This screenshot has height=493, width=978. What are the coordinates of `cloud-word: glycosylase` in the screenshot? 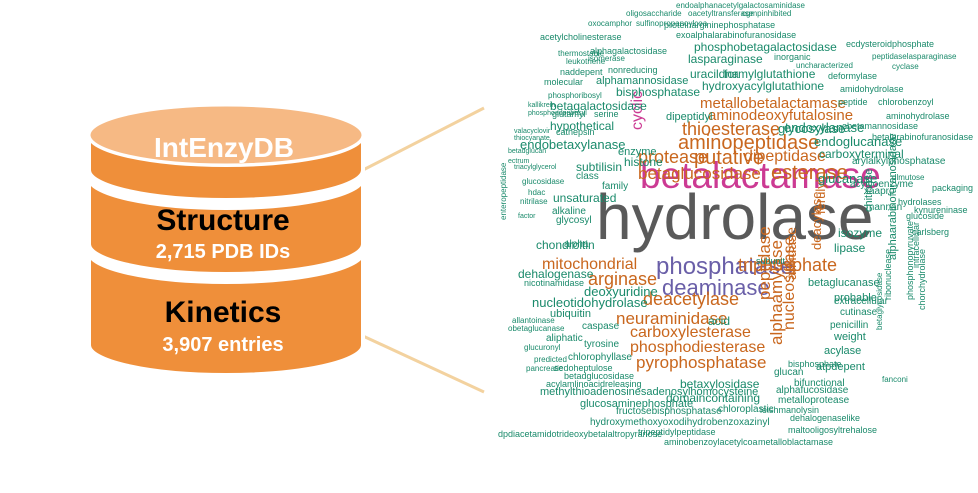 It's located at (812, 128).